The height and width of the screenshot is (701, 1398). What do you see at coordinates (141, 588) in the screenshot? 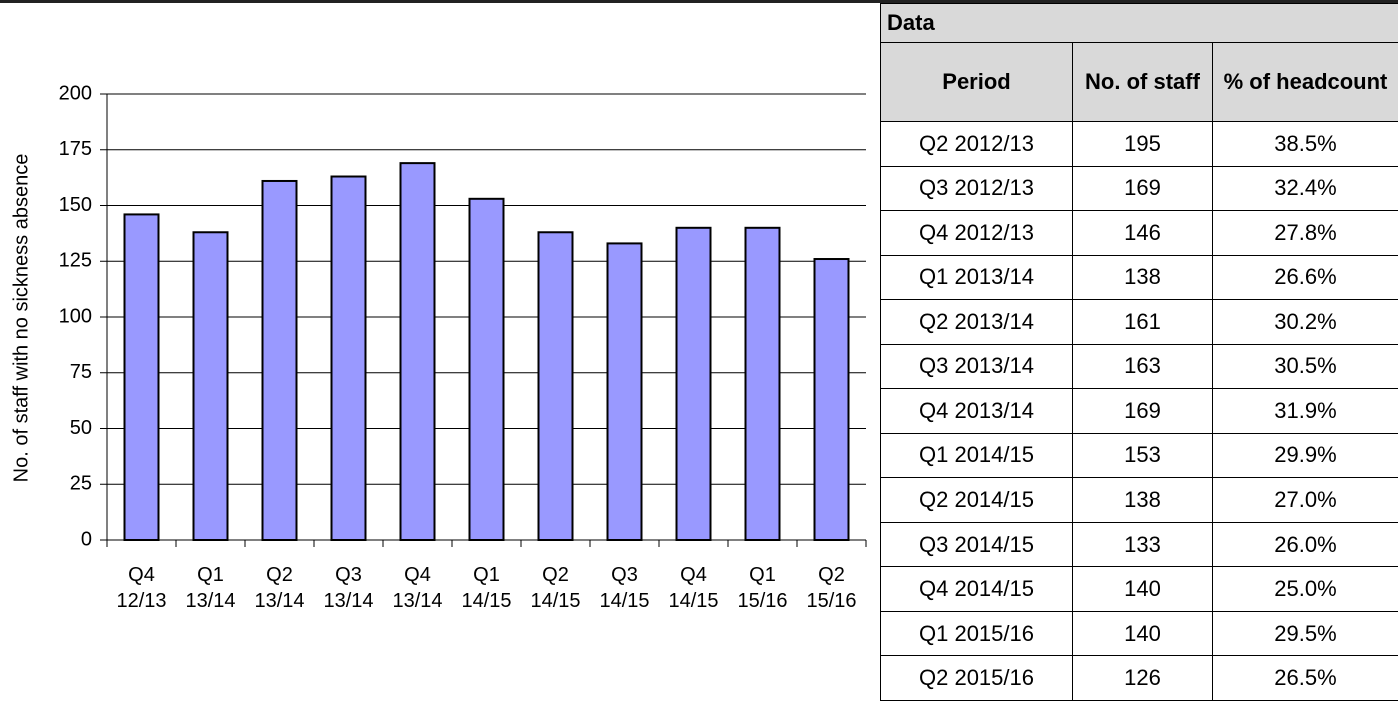
I see `x-tick-label: Q4 12/13` at bounding box center [141, 588].